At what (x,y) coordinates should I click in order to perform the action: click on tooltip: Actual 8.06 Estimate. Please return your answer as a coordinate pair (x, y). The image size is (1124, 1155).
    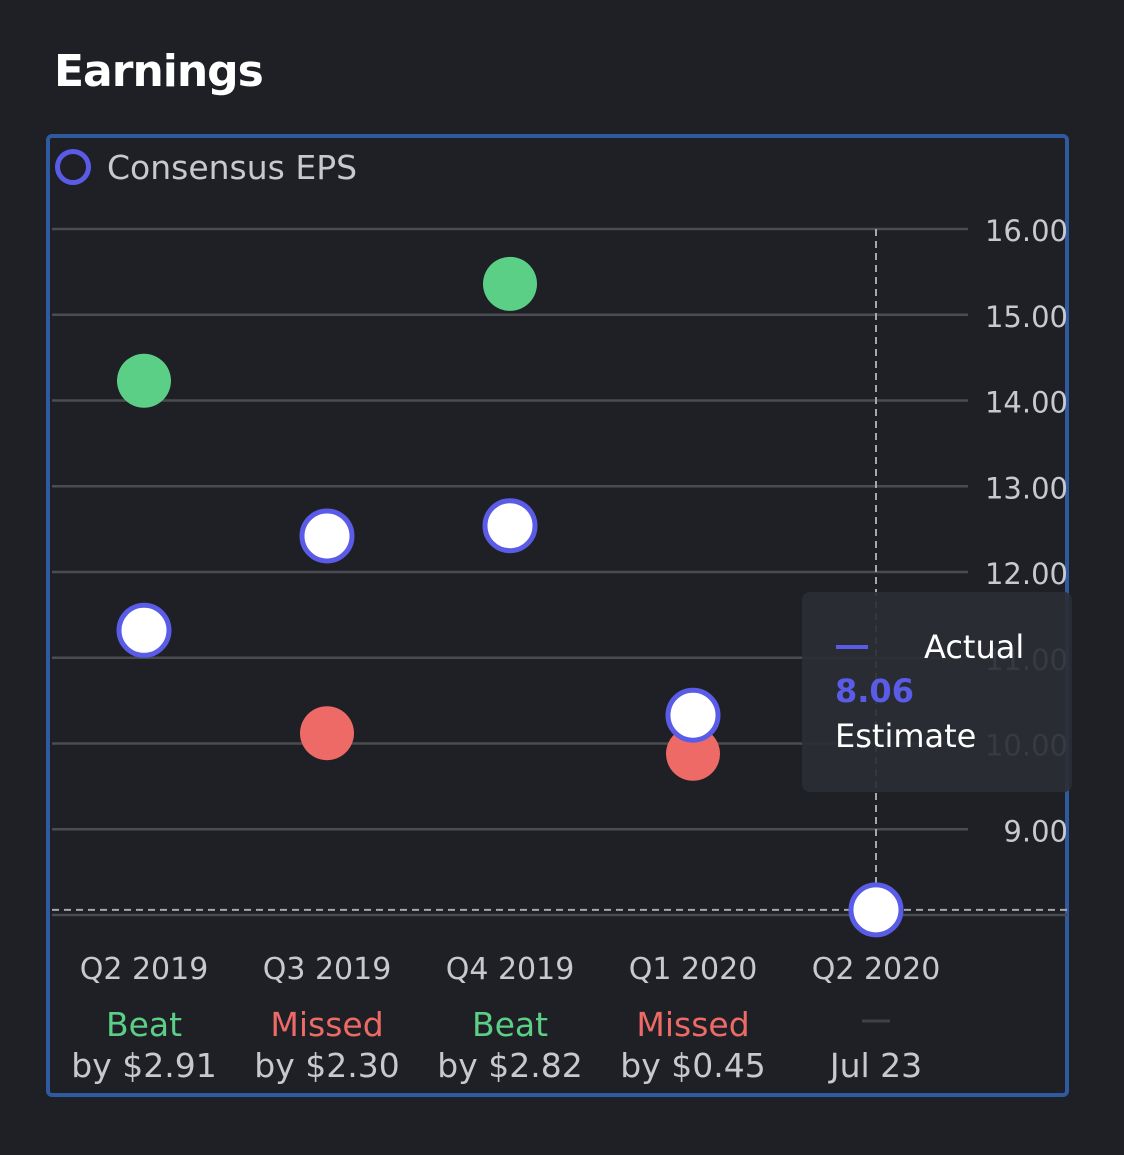
    Looking at the image, I should click on (937, 692).